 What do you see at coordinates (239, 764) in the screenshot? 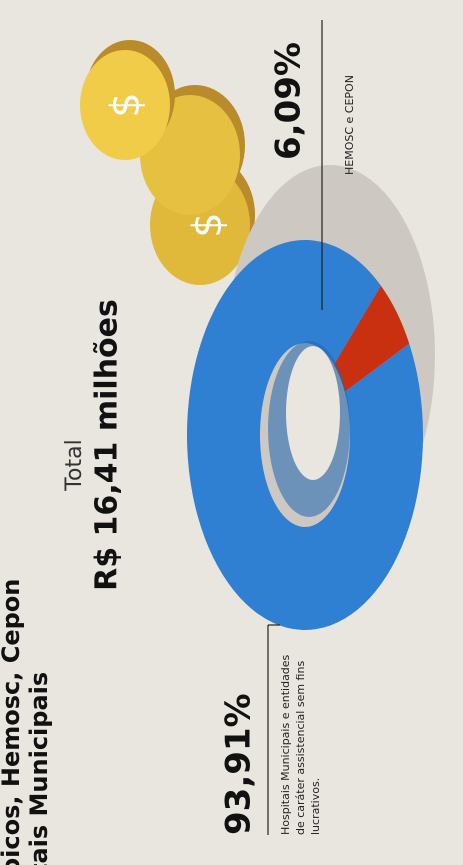
I see `value-label: 93,91%` at bounding box center [239, 764].